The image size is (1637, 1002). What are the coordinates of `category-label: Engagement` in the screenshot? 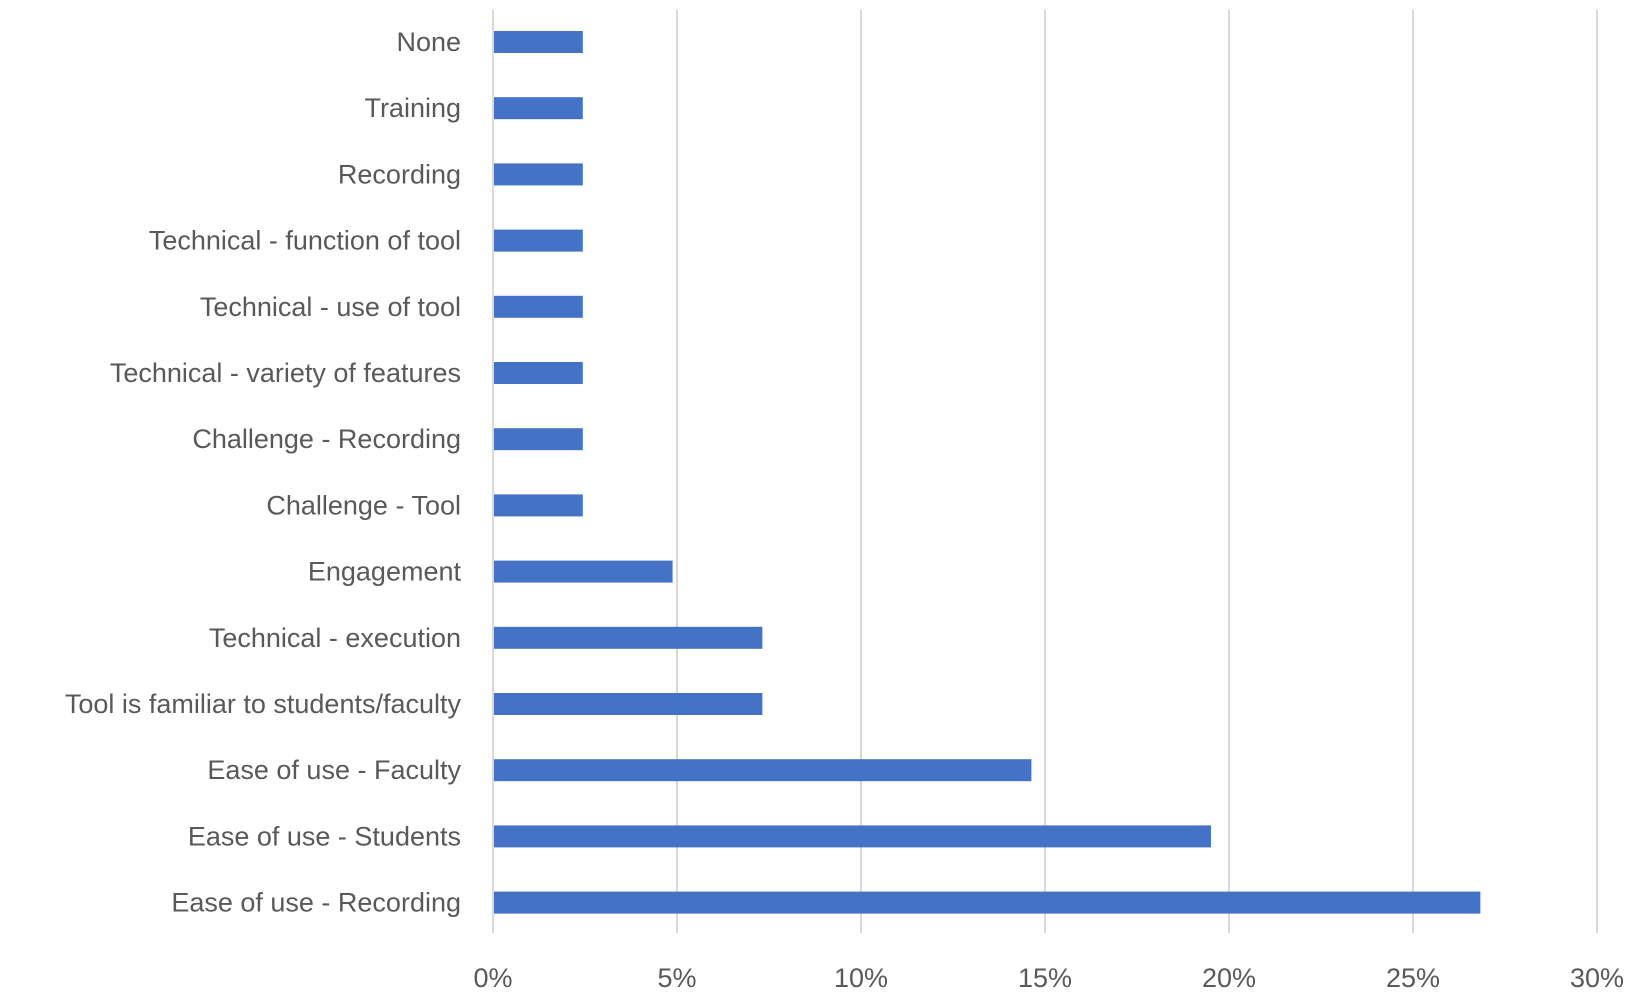 It's located at (385, 572).